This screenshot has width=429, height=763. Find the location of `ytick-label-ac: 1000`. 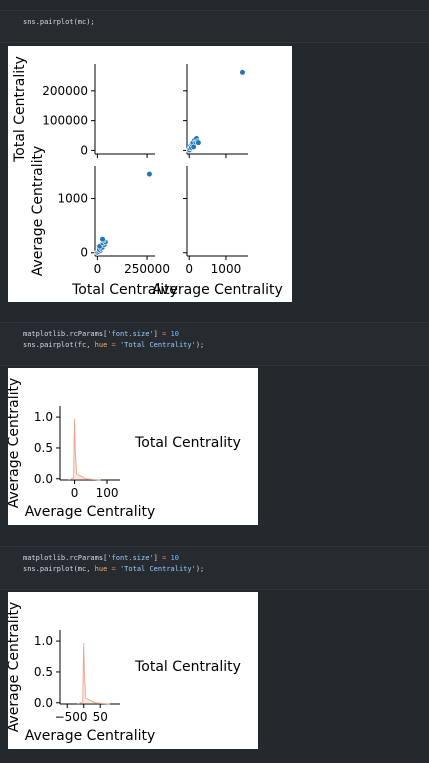

ytick-label-ac: 1000 is located at coordinates (72, 199).